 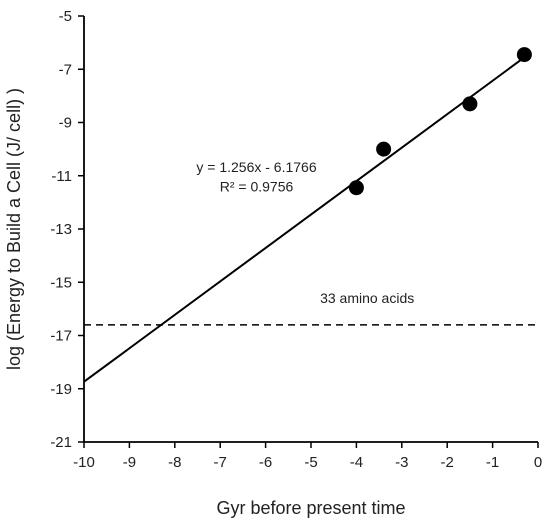 I want to click on trend-r-squared: R² = 0.9756, so click(x=257, y=187).